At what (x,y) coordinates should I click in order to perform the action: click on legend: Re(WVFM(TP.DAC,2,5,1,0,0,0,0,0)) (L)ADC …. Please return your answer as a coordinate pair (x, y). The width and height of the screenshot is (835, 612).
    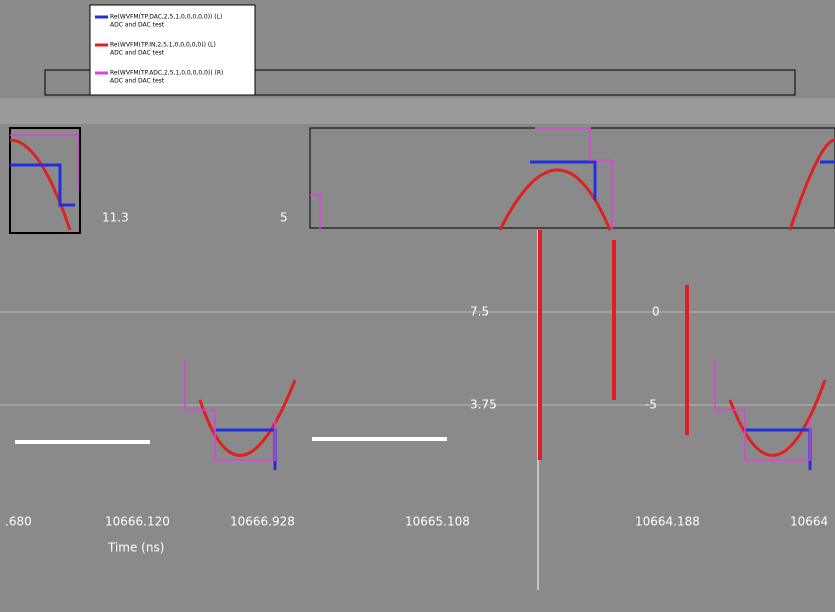
    Looking at the image, I should click on (159, 49).